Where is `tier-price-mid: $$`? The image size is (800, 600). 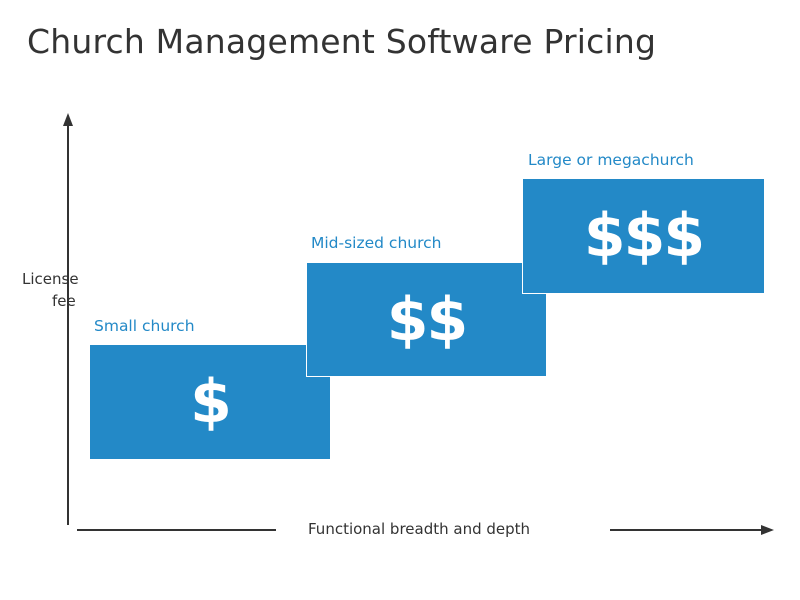 tier-price-mid: $$ is located at coordinates (427, 319).